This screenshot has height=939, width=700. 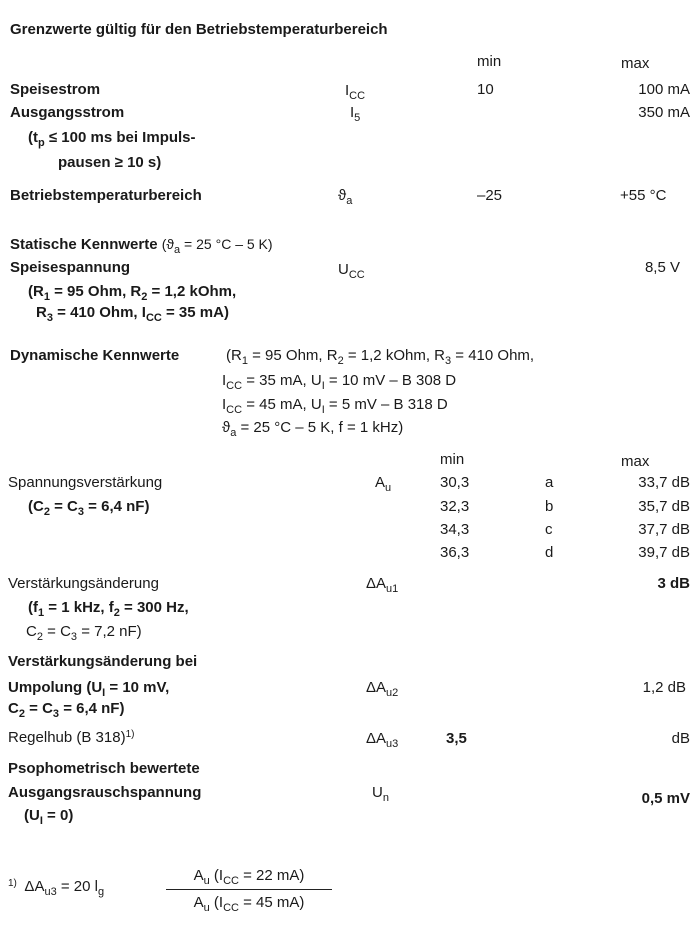 I want to click on dynamic-conditions: ϑa = 25 °C – 5 K, f = 1 kHz), so click(x=313, y=429).